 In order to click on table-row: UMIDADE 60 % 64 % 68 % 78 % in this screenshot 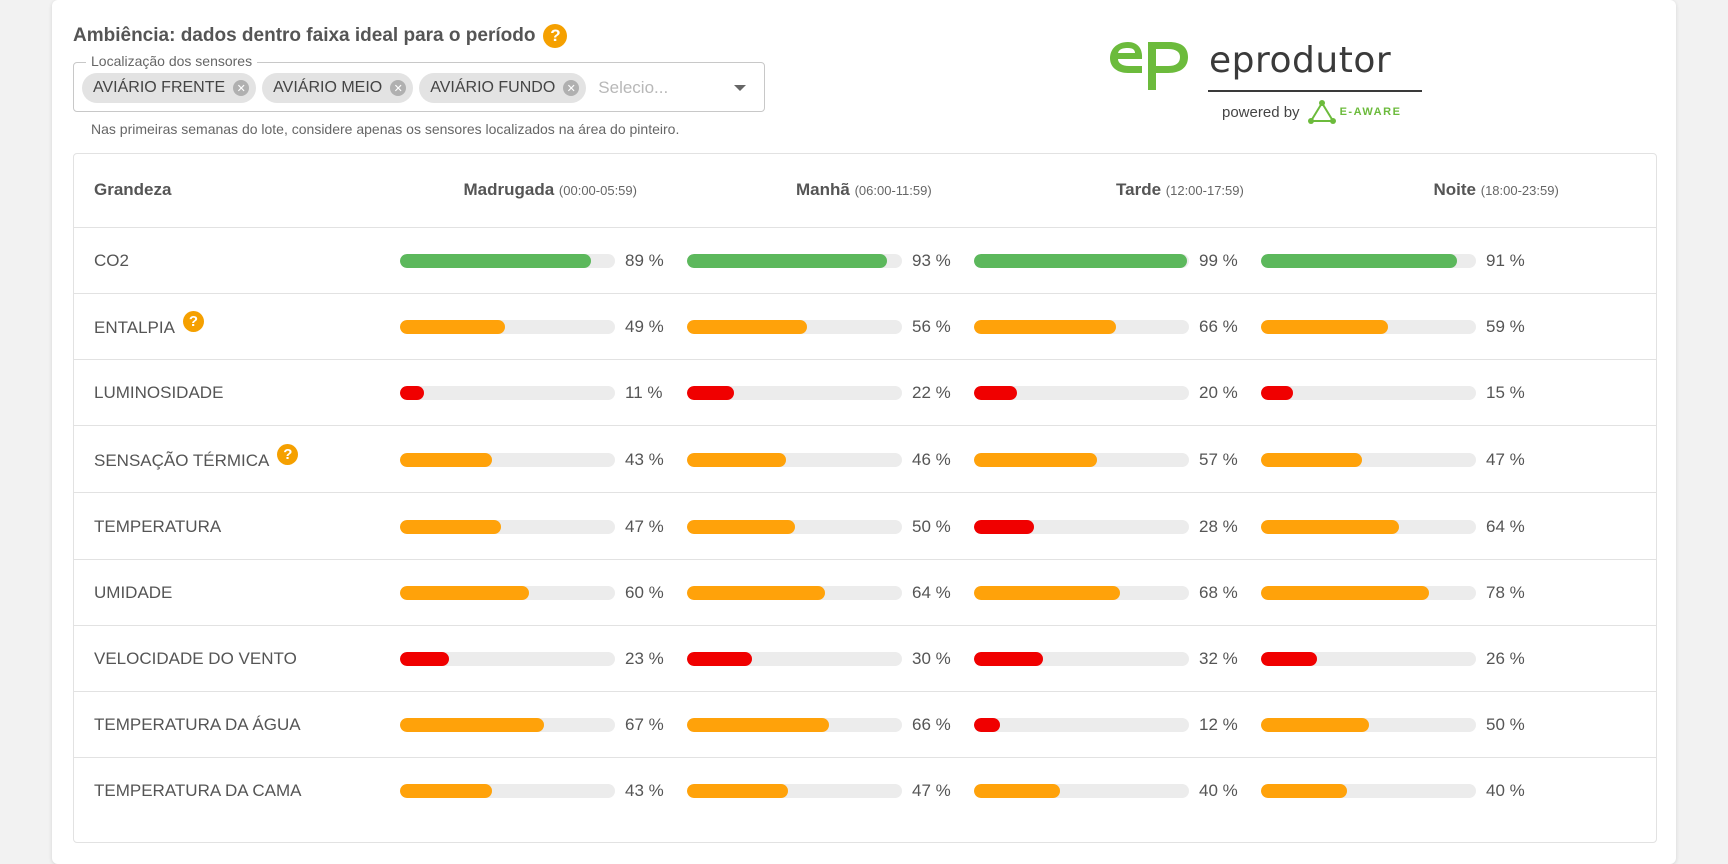, I will do `click(865, 593)`.